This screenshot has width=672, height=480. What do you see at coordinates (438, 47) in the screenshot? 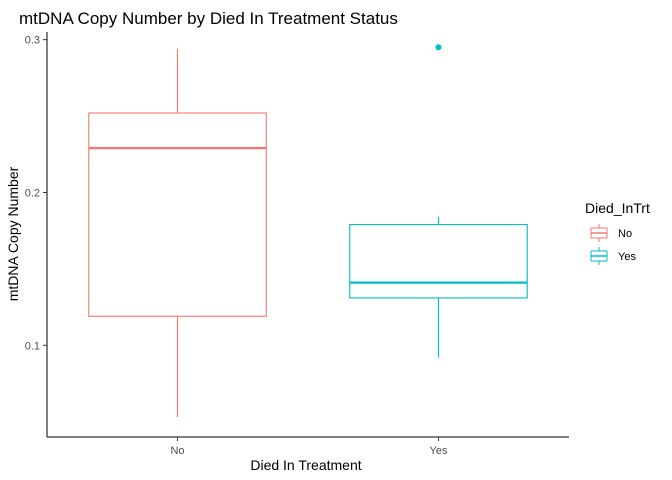
I see `outlier-point` at bounding box center [438, 47].